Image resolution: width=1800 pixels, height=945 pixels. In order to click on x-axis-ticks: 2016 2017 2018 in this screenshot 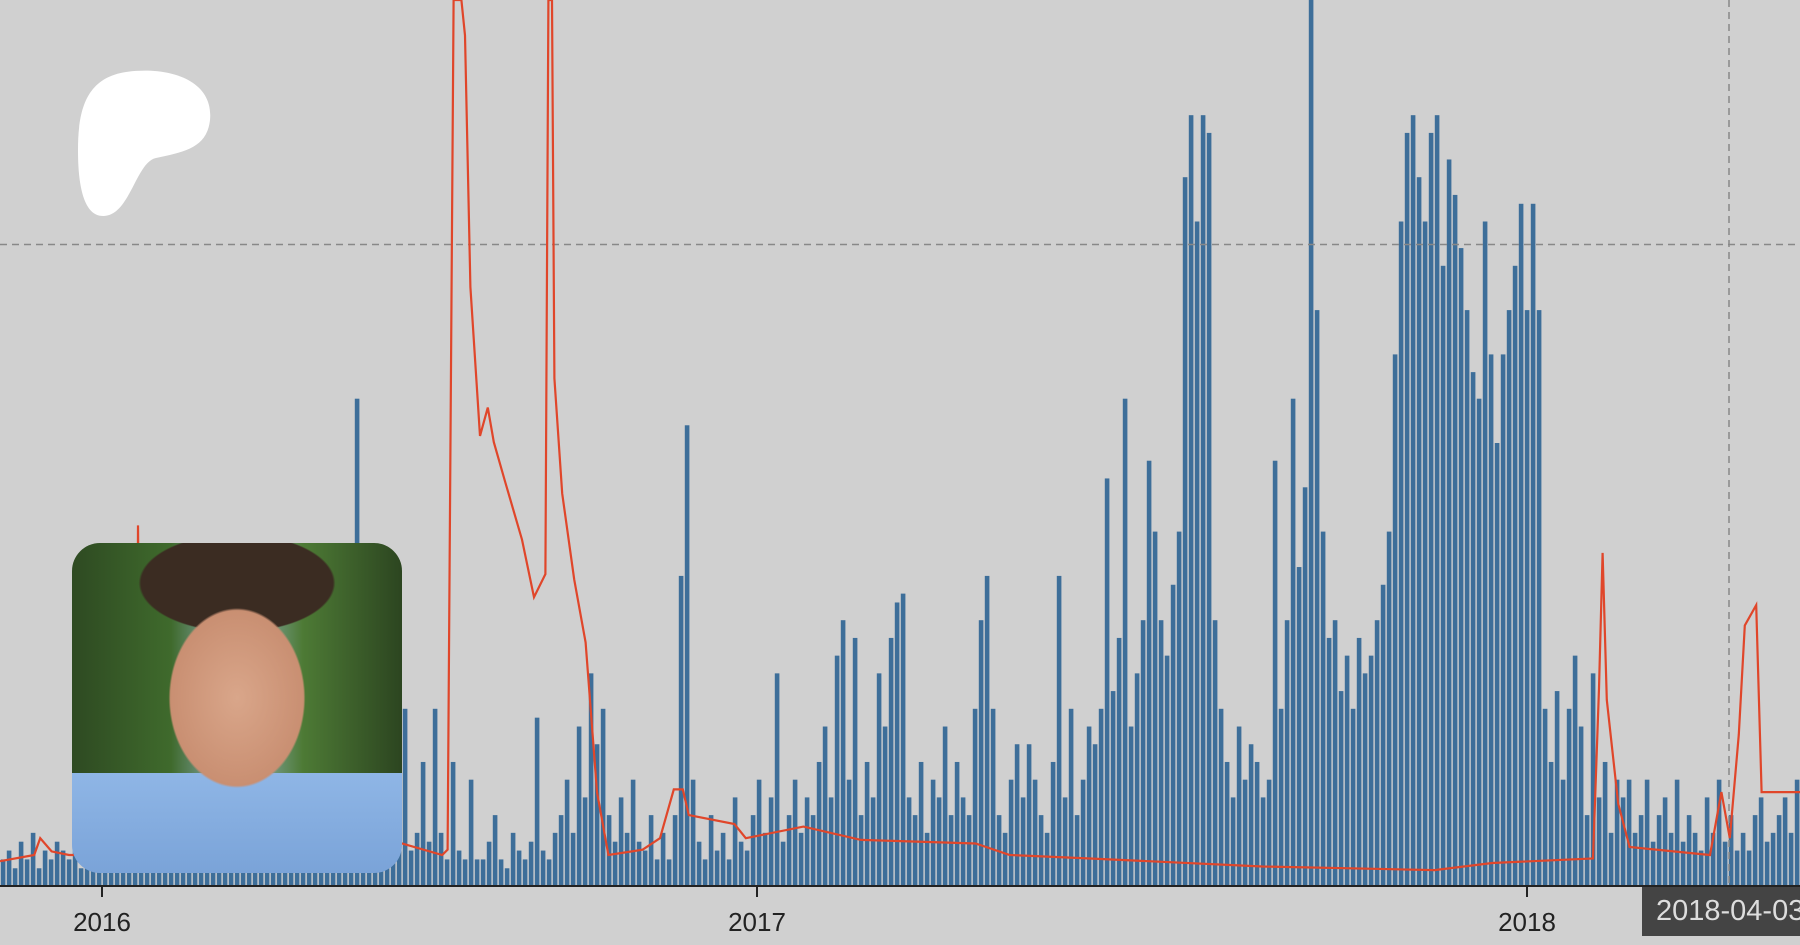, I will do `click(814, 911)`.